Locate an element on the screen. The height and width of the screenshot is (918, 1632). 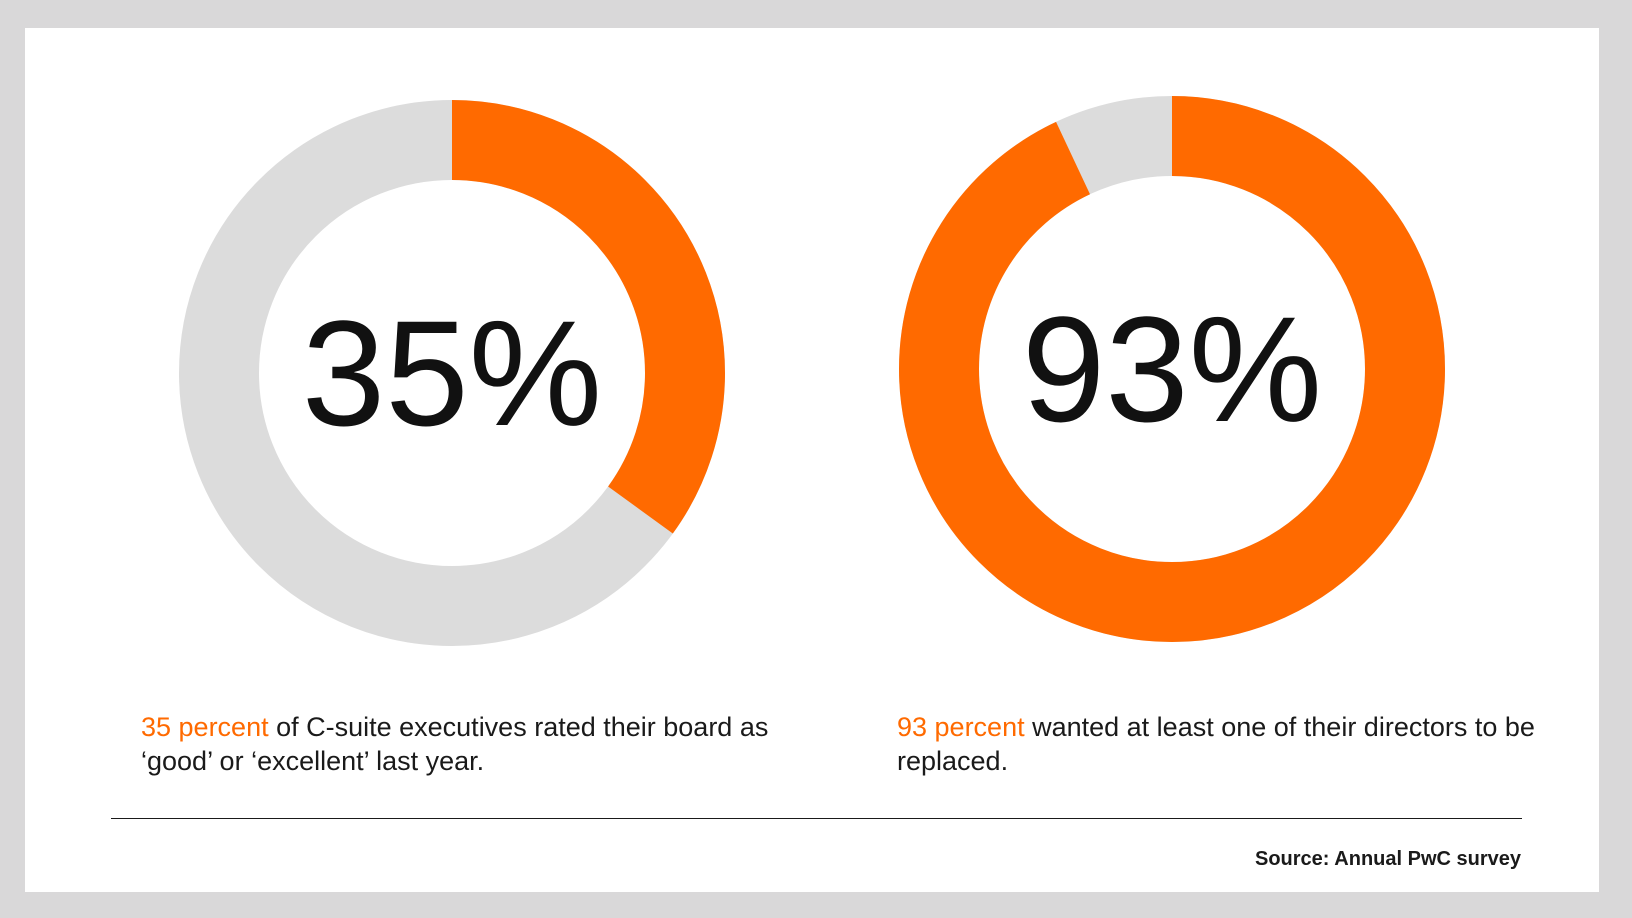
source-note: Source: Annual PwC survey is located at coordinates (1388, 859).